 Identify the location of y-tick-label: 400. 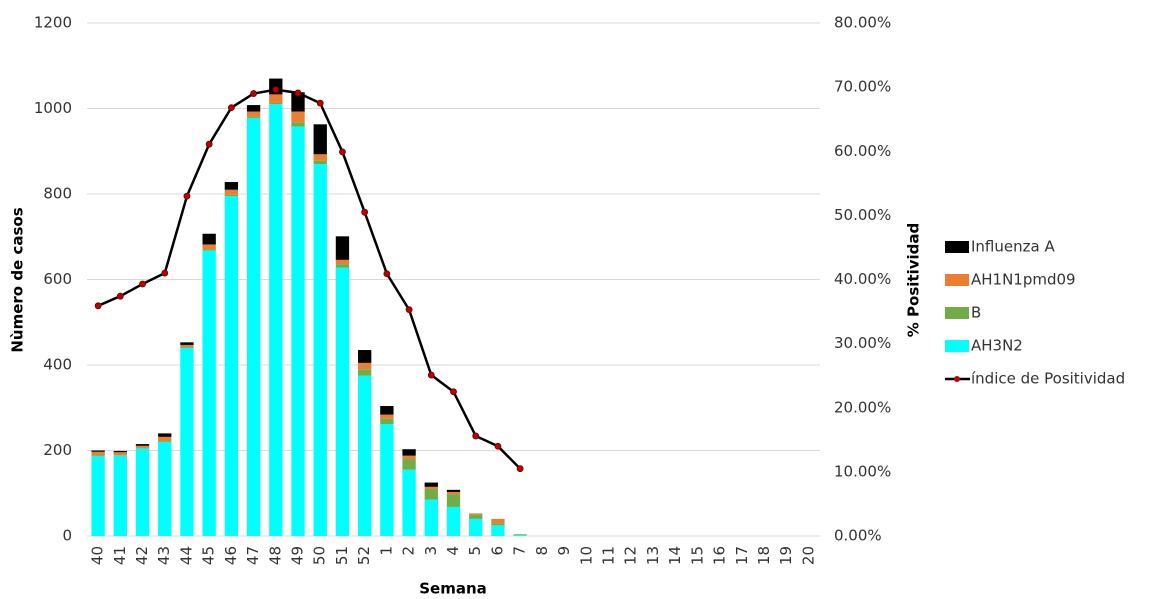
(57, 365).